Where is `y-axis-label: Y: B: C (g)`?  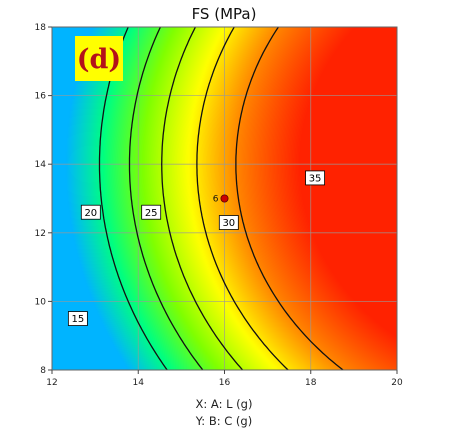
y-axis-label: Y: B: C (g) is located at coordinates (223, 421).